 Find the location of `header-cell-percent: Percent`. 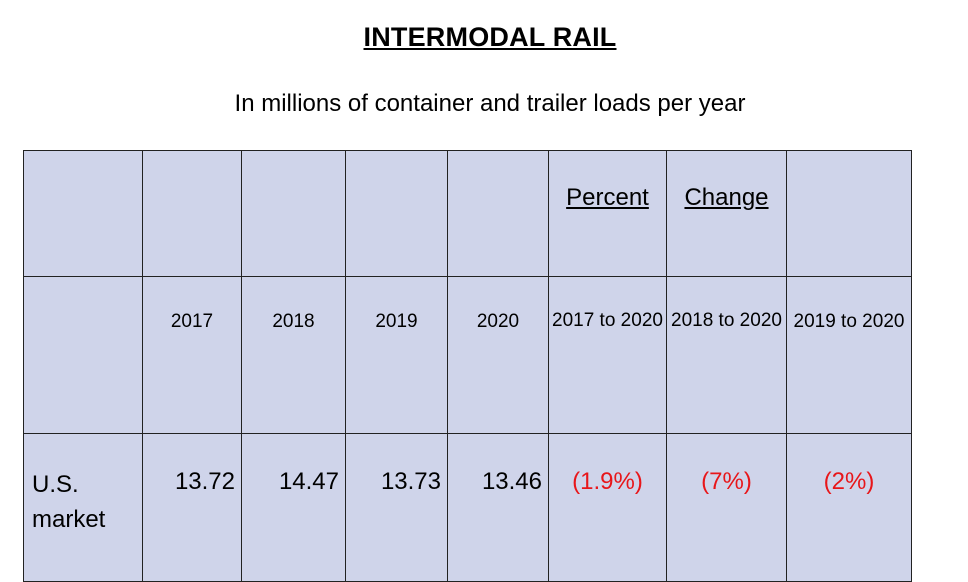

header-cell-percent: Percent is located at coordinates (607, 213).